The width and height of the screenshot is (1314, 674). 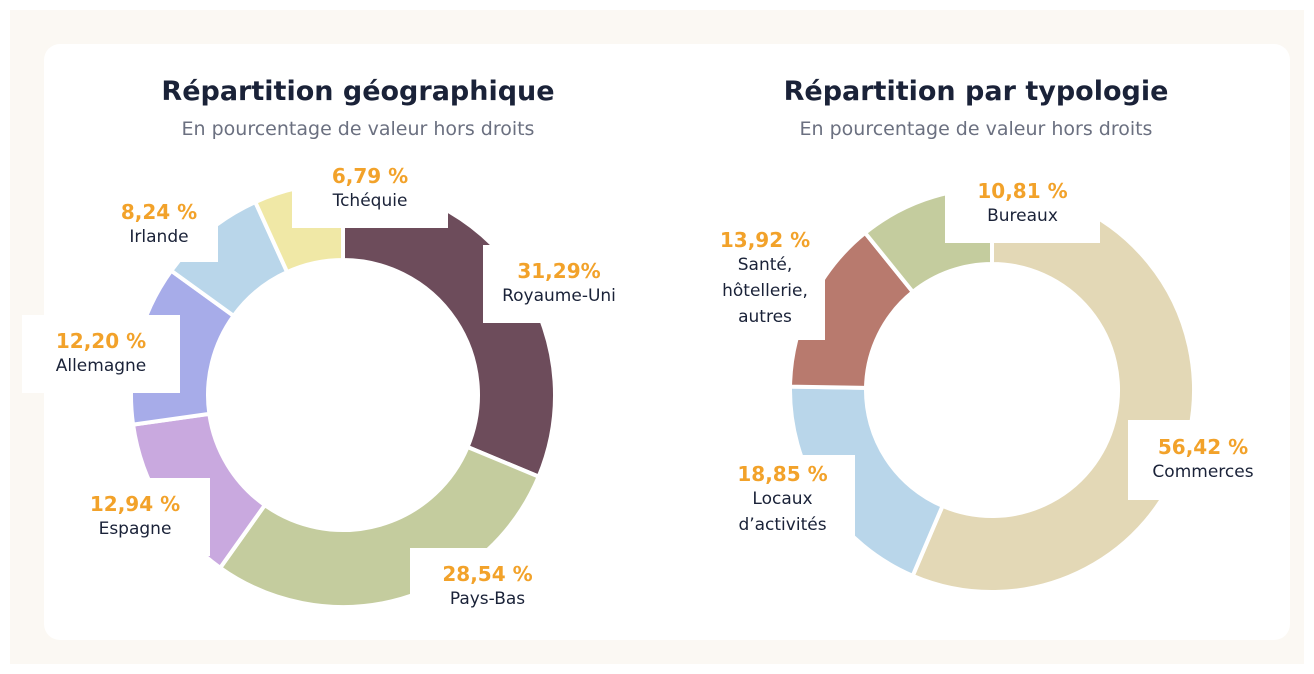 I want to click on value-label: 13,92 %, so click(x=765, y=240).